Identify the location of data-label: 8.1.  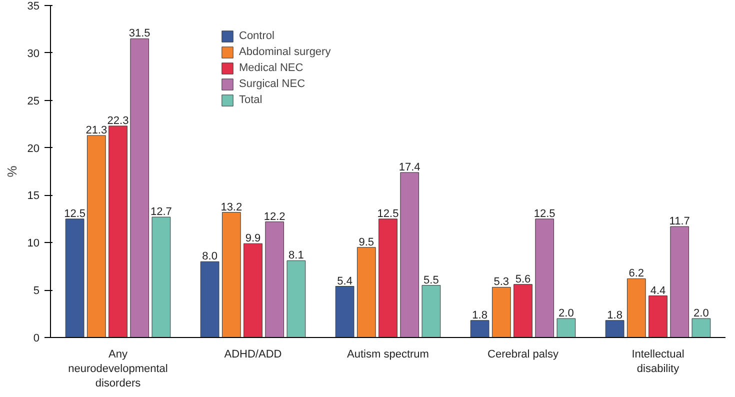
(296, 256).